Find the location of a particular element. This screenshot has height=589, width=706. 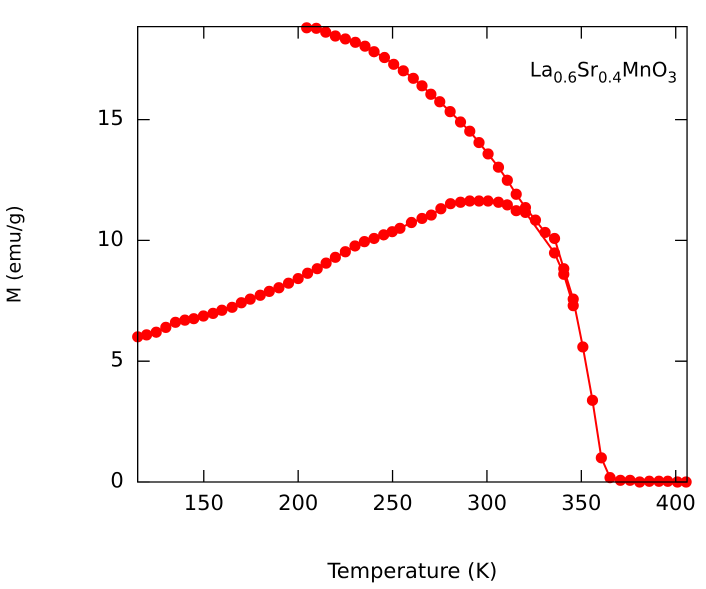

x-tick-label: 300 is located at coordinates (486, 503).